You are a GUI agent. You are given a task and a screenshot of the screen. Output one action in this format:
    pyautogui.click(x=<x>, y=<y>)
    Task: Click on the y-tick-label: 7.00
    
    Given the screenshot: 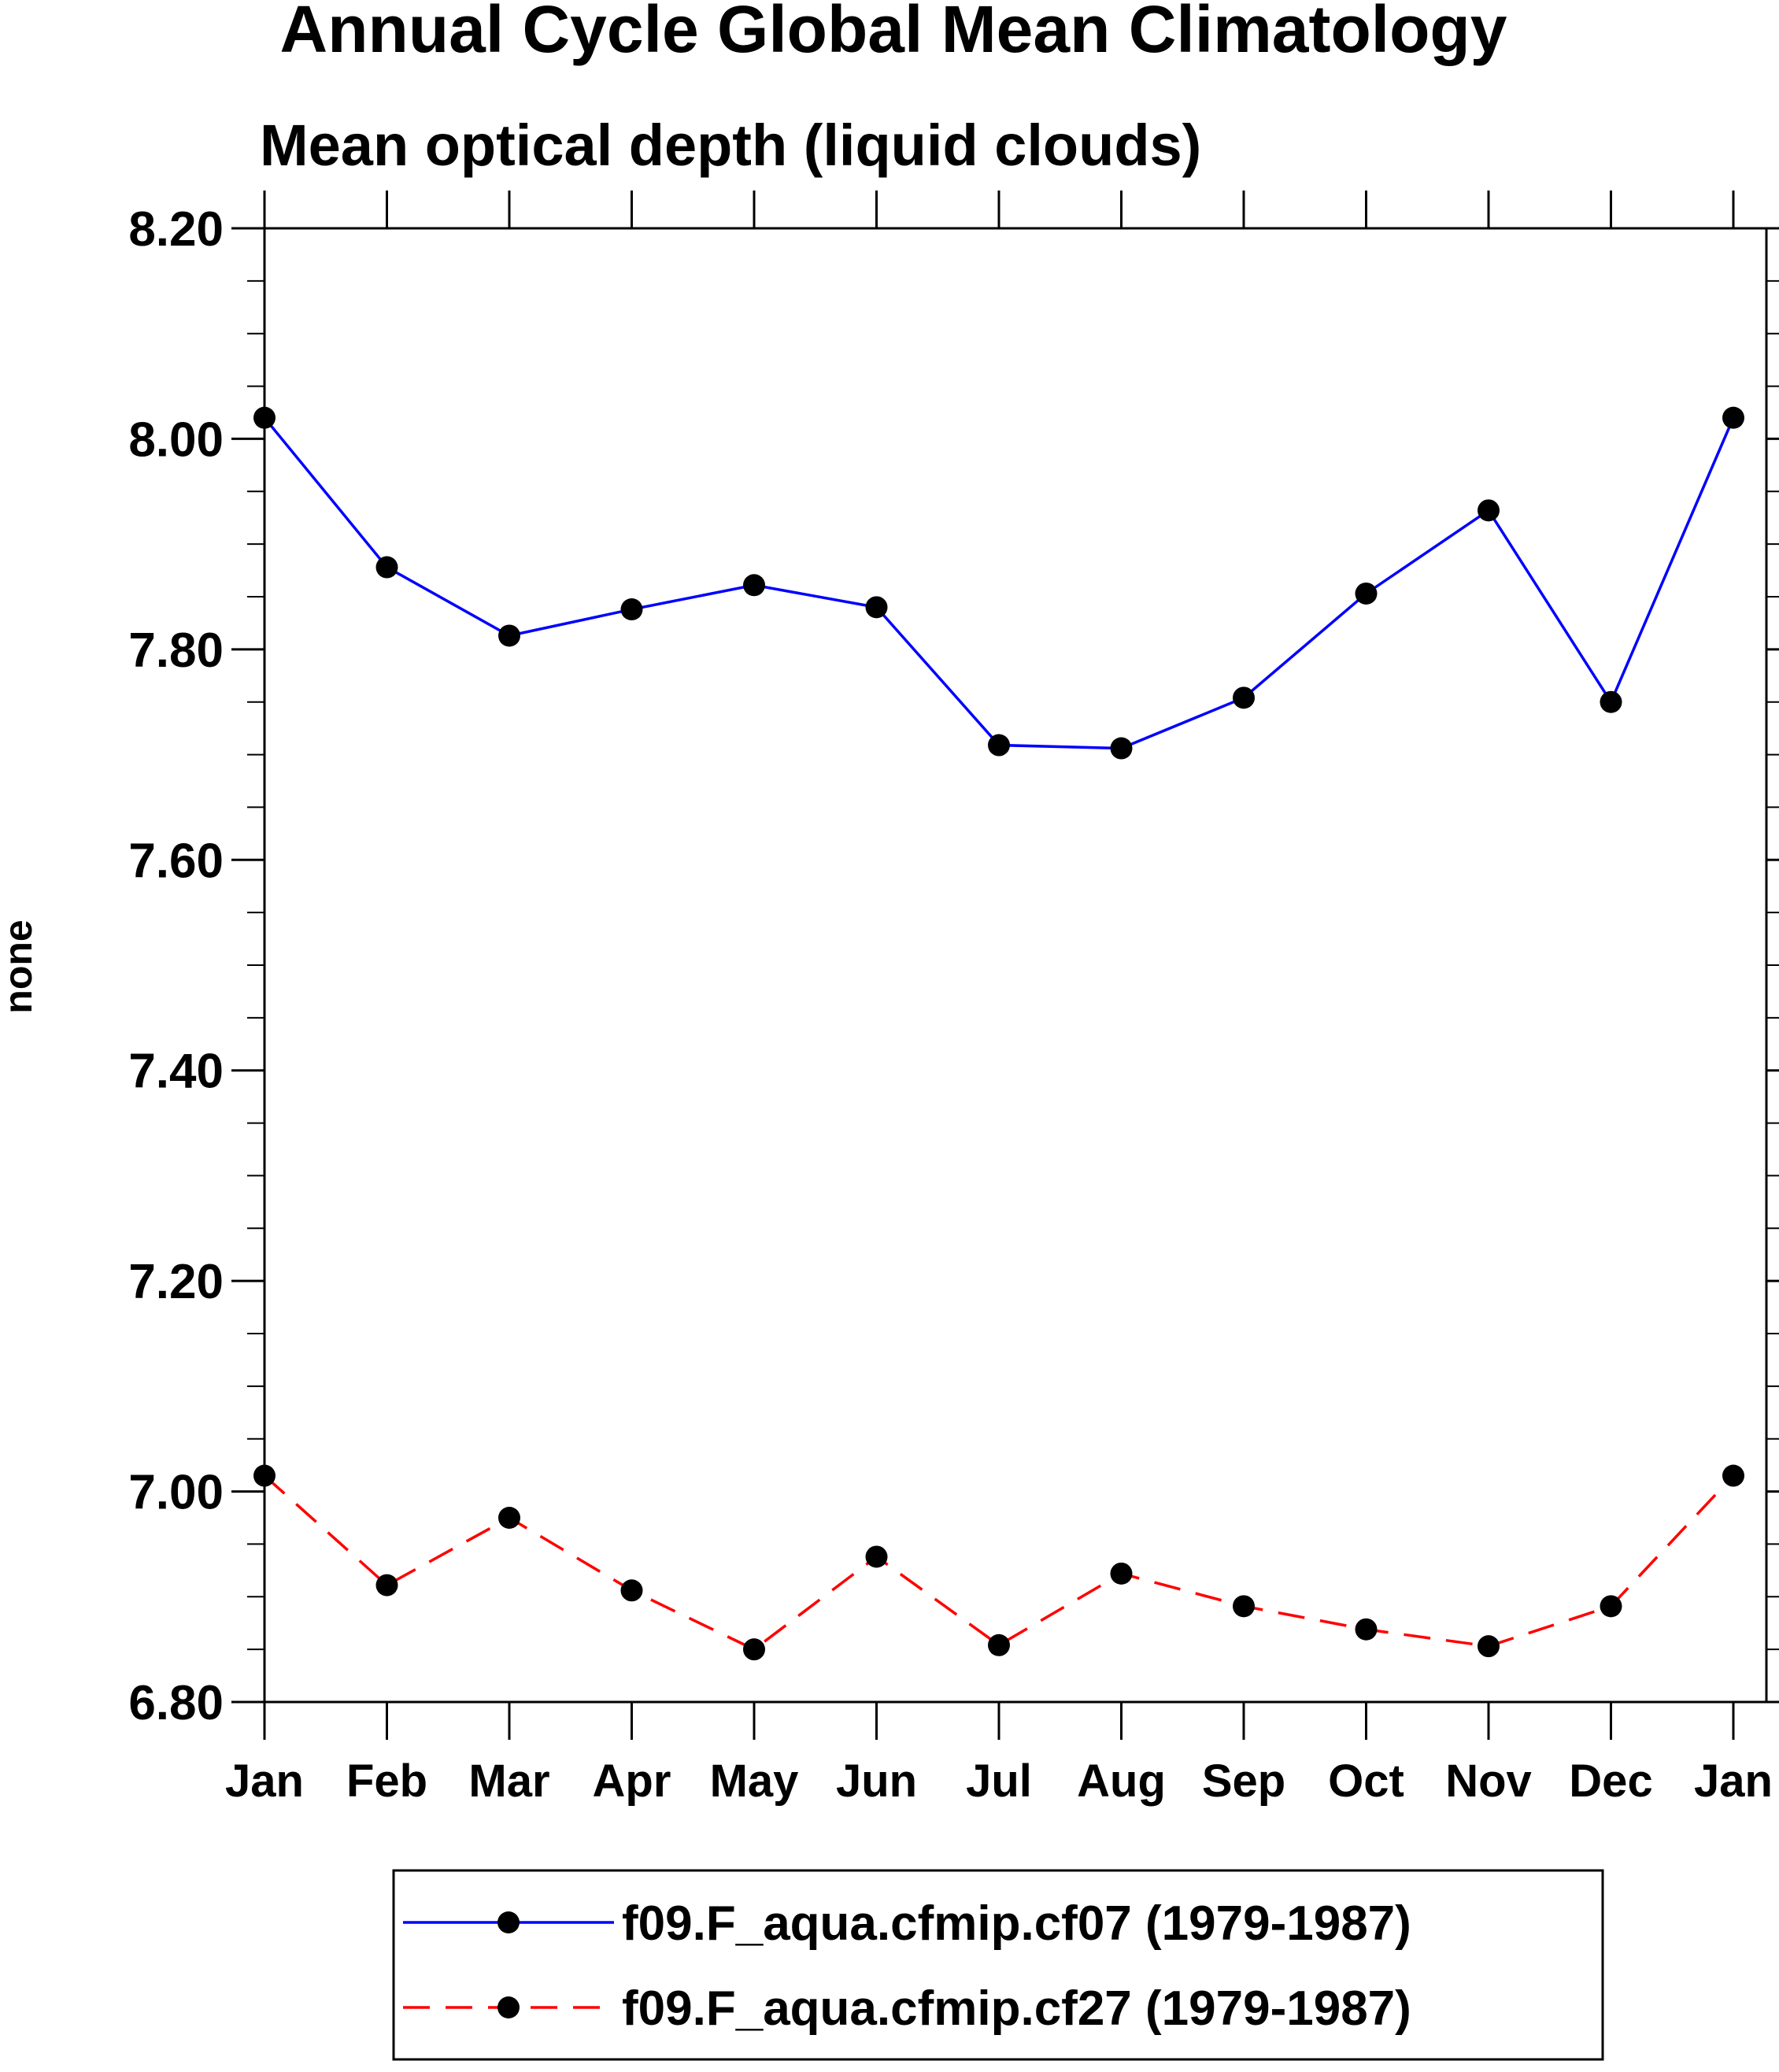 What is the action you would take?
    pyautogui.click(x=176, y=1493)
    